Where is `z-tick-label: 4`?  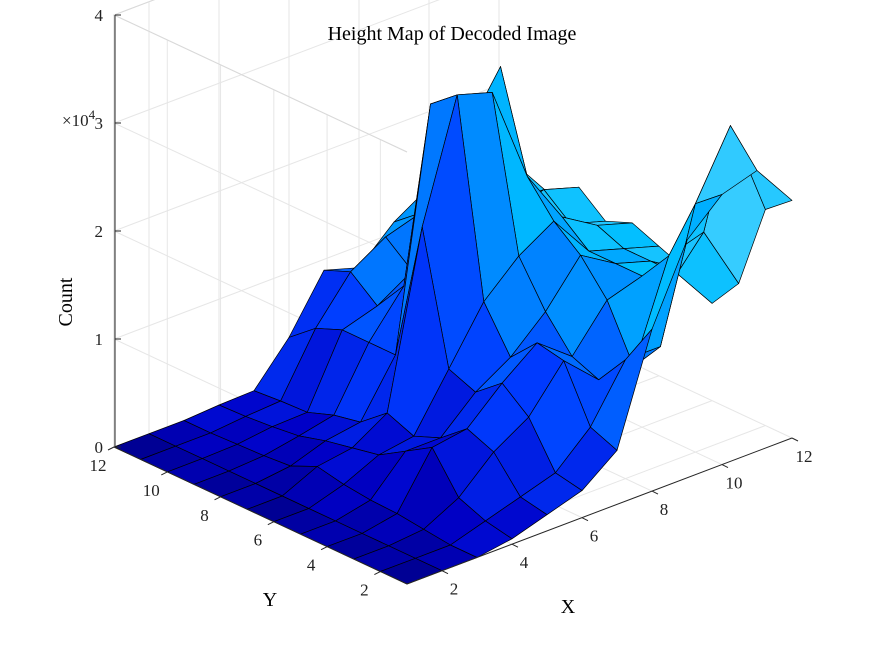
z-tick-label: 4 is located at coordinates (99, 15).